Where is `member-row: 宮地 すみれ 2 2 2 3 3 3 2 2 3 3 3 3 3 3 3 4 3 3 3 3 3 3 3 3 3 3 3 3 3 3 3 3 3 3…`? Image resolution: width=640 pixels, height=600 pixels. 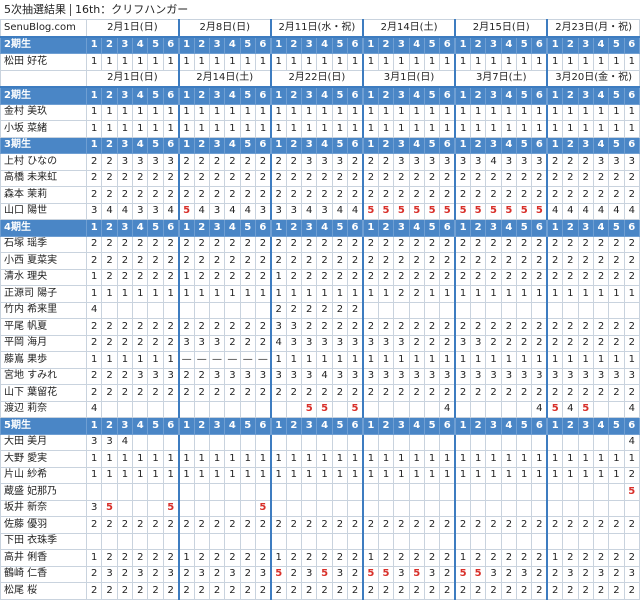
member-row: 宮地 すみれ 2 2 2 3 3 3 2 2 3 3 3 3 3 3 3 4 3 3 3 3 3 3 3 3 3 3 3 3 3 3 3 3 3 3… is located at coordinates (320, 376).